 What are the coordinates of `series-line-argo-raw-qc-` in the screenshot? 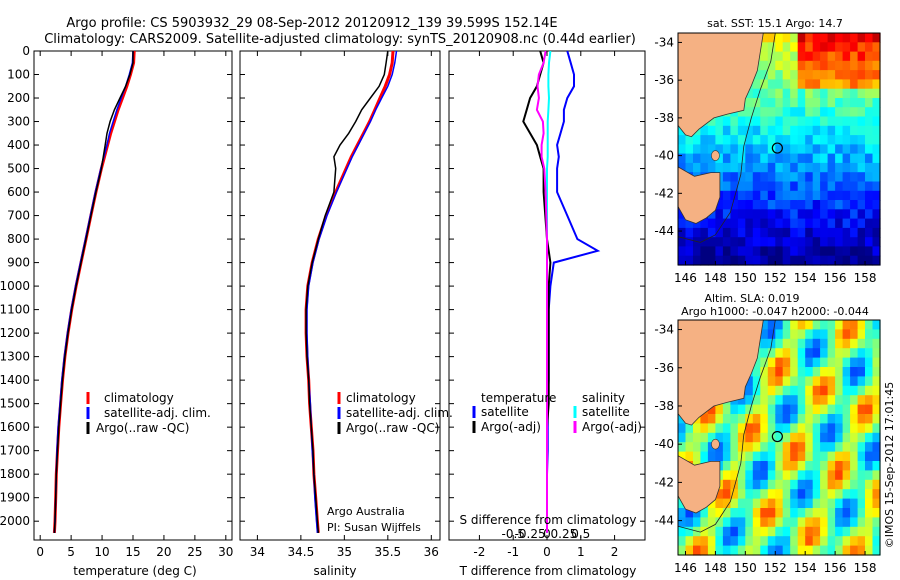 It's located at (93, 292).